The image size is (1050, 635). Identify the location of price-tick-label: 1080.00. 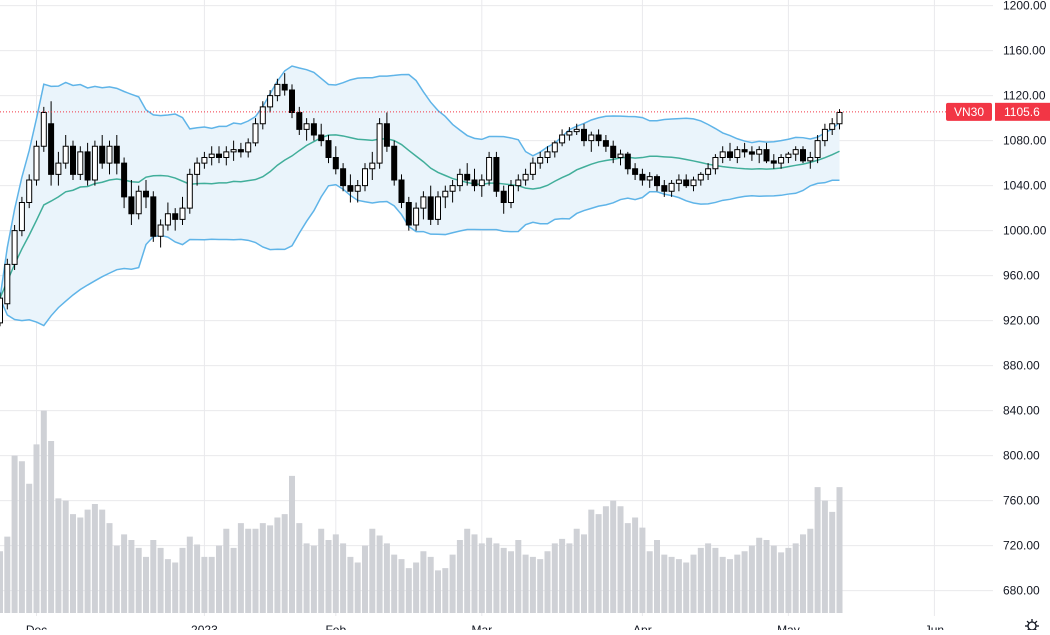
(1025, 141).